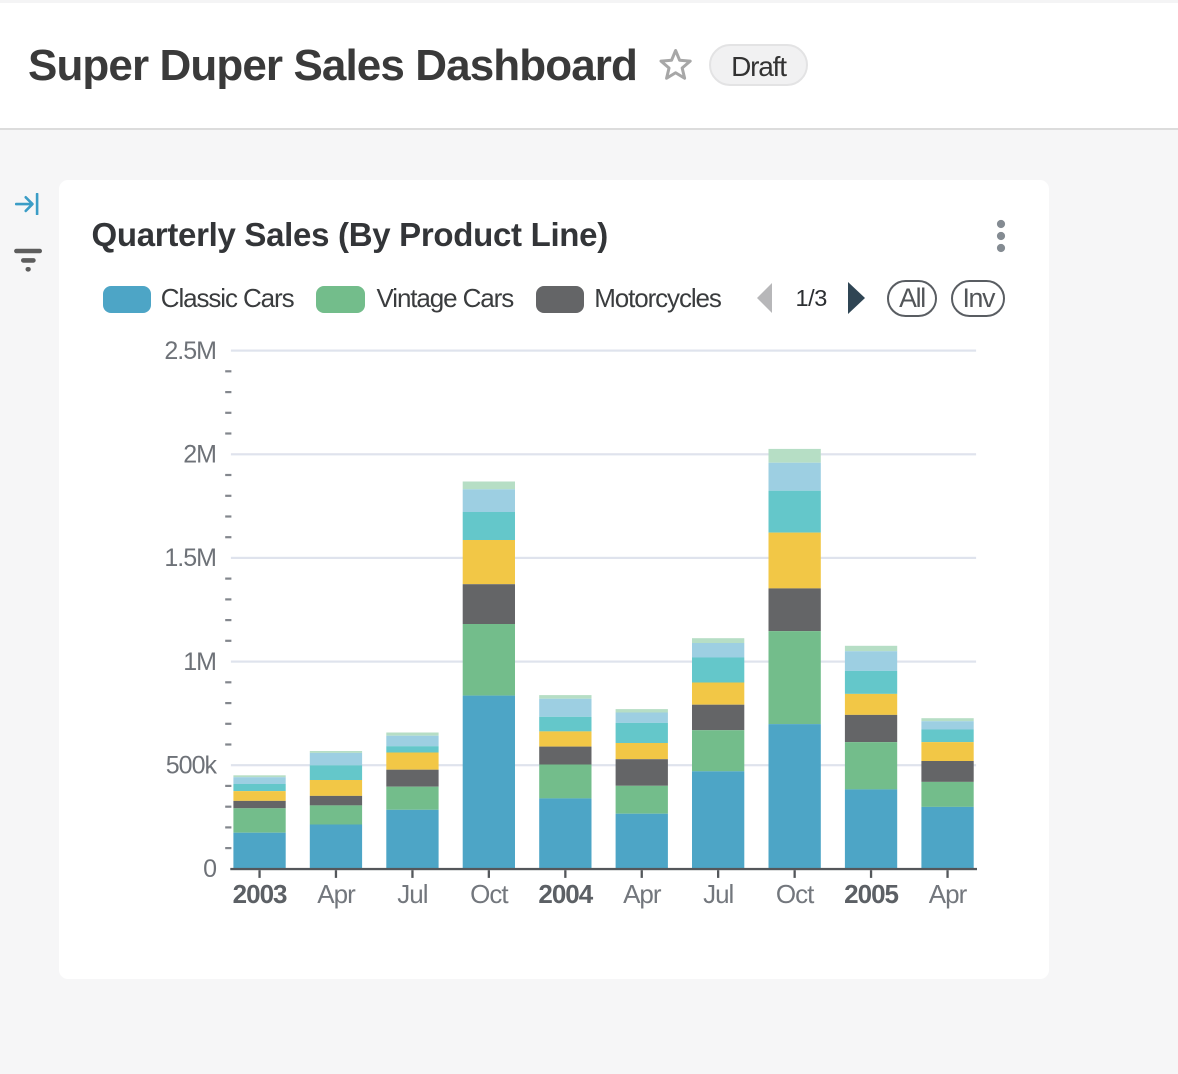 Image resolution: width=1178 pixels, height=1074 pixels. What do you see at coordinates (190, 351) in the screenshot?
I see `svg-text: 2.5M` at bounding box center [190, 351].